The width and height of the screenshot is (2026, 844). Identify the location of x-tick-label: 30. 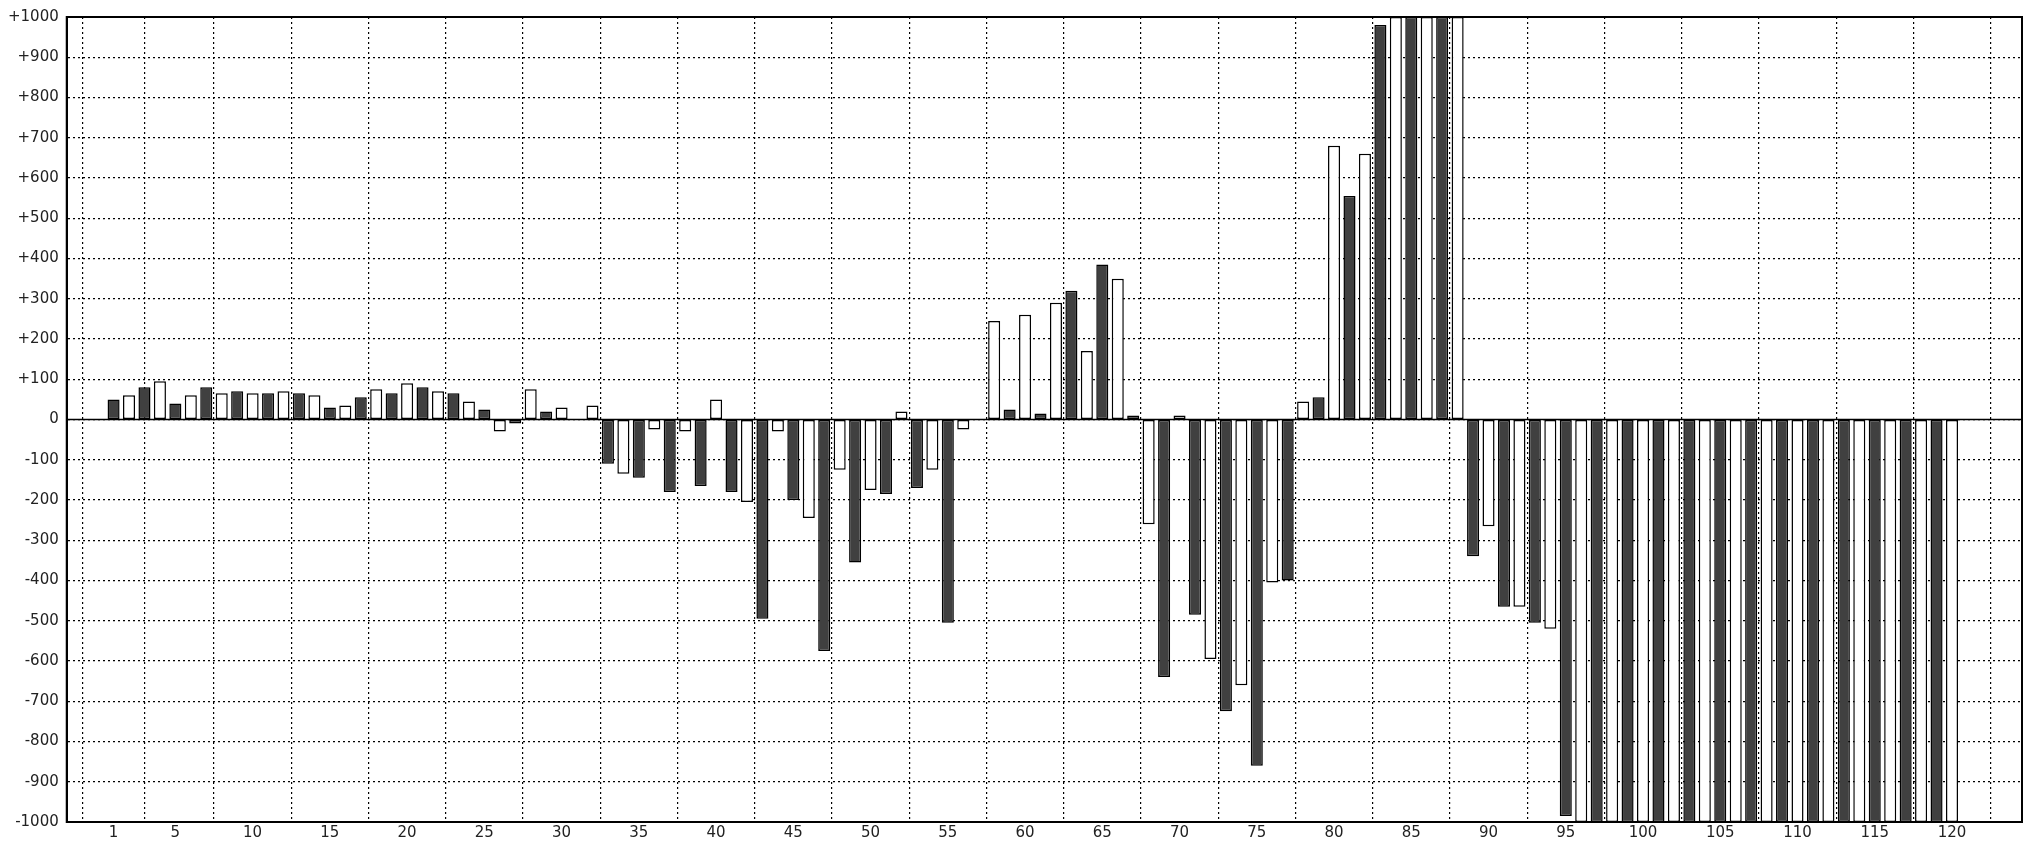
(562, 831).